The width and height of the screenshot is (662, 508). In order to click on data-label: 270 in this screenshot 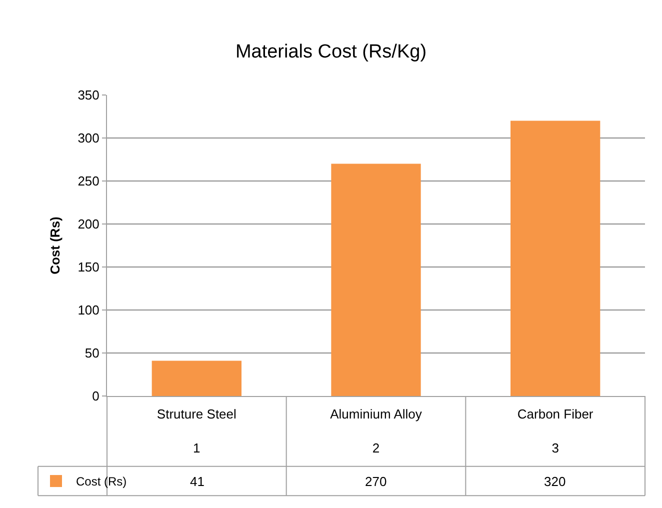, I will do `click(376, 481)`.